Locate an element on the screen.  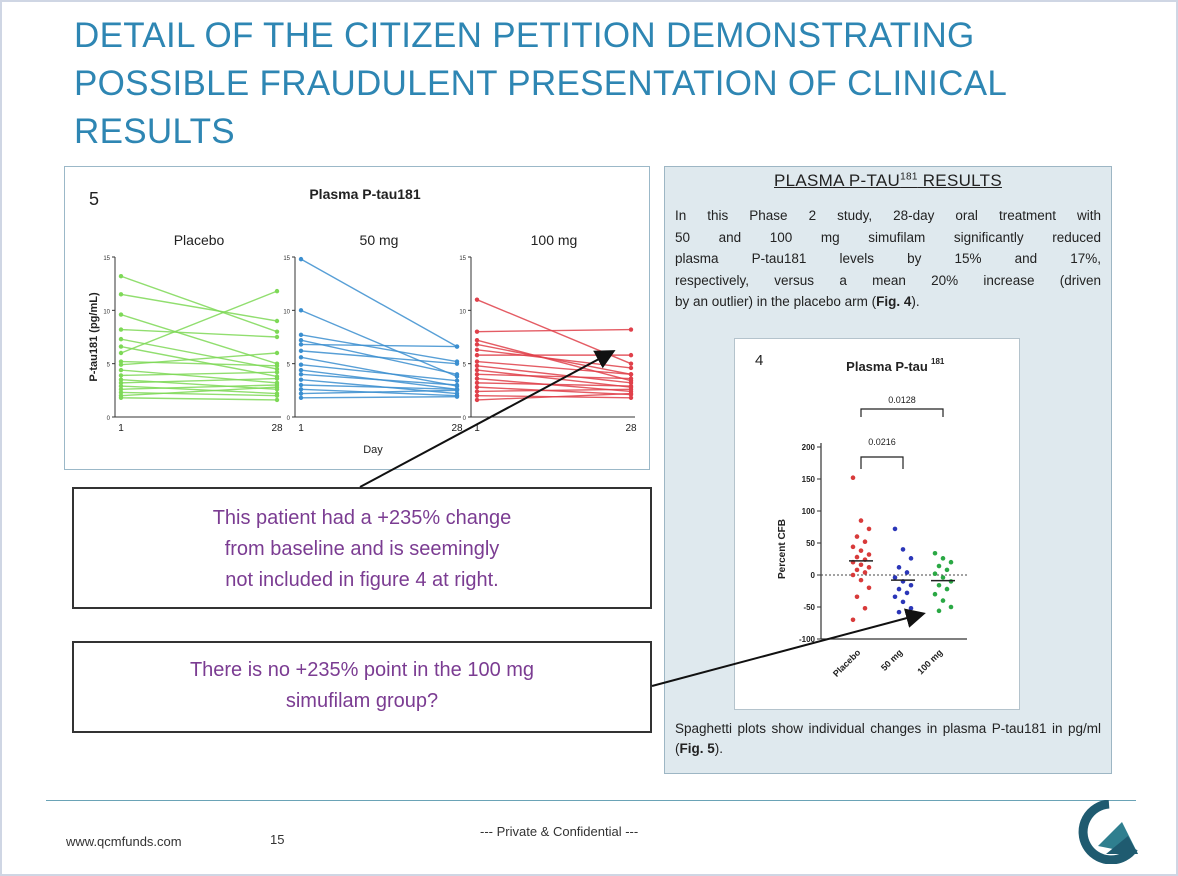
figure-4-number: 4 is located at coordinates (759, 360).